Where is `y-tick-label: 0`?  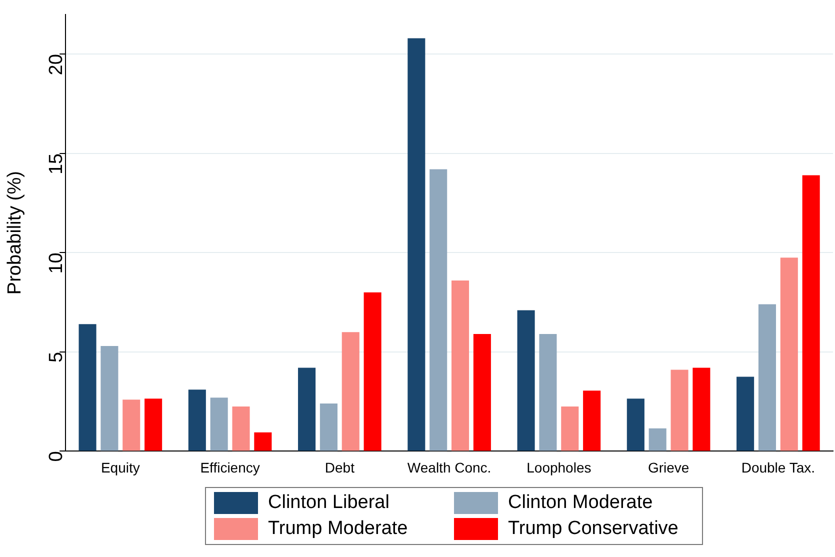 y-tick-label: 0 is located at coordinates (56, 456).